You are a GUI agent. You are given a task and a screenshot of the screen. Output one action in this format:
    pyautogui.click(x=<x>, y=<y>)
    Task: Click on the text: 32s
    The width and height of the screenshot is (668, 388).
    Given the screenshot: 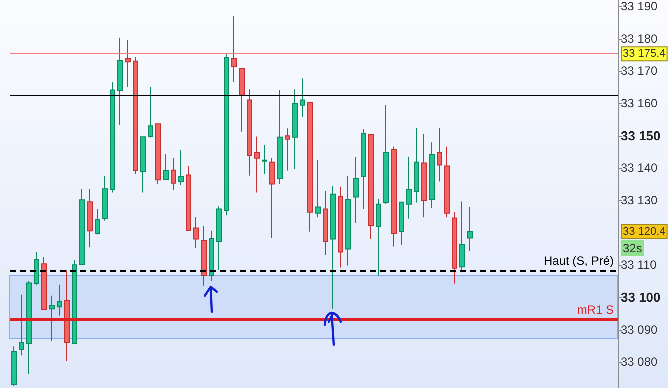 What is the action you would take?
    pyautogui.click(x=632, y=249)
    